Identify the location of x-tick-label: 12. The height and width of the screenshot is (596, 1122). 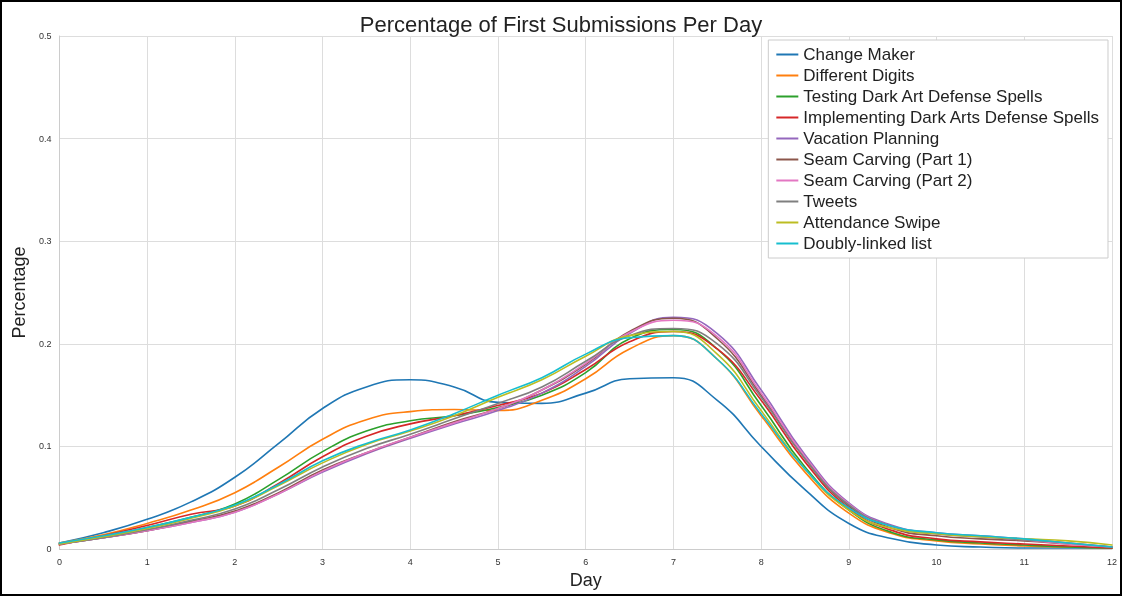
(1111, 561).